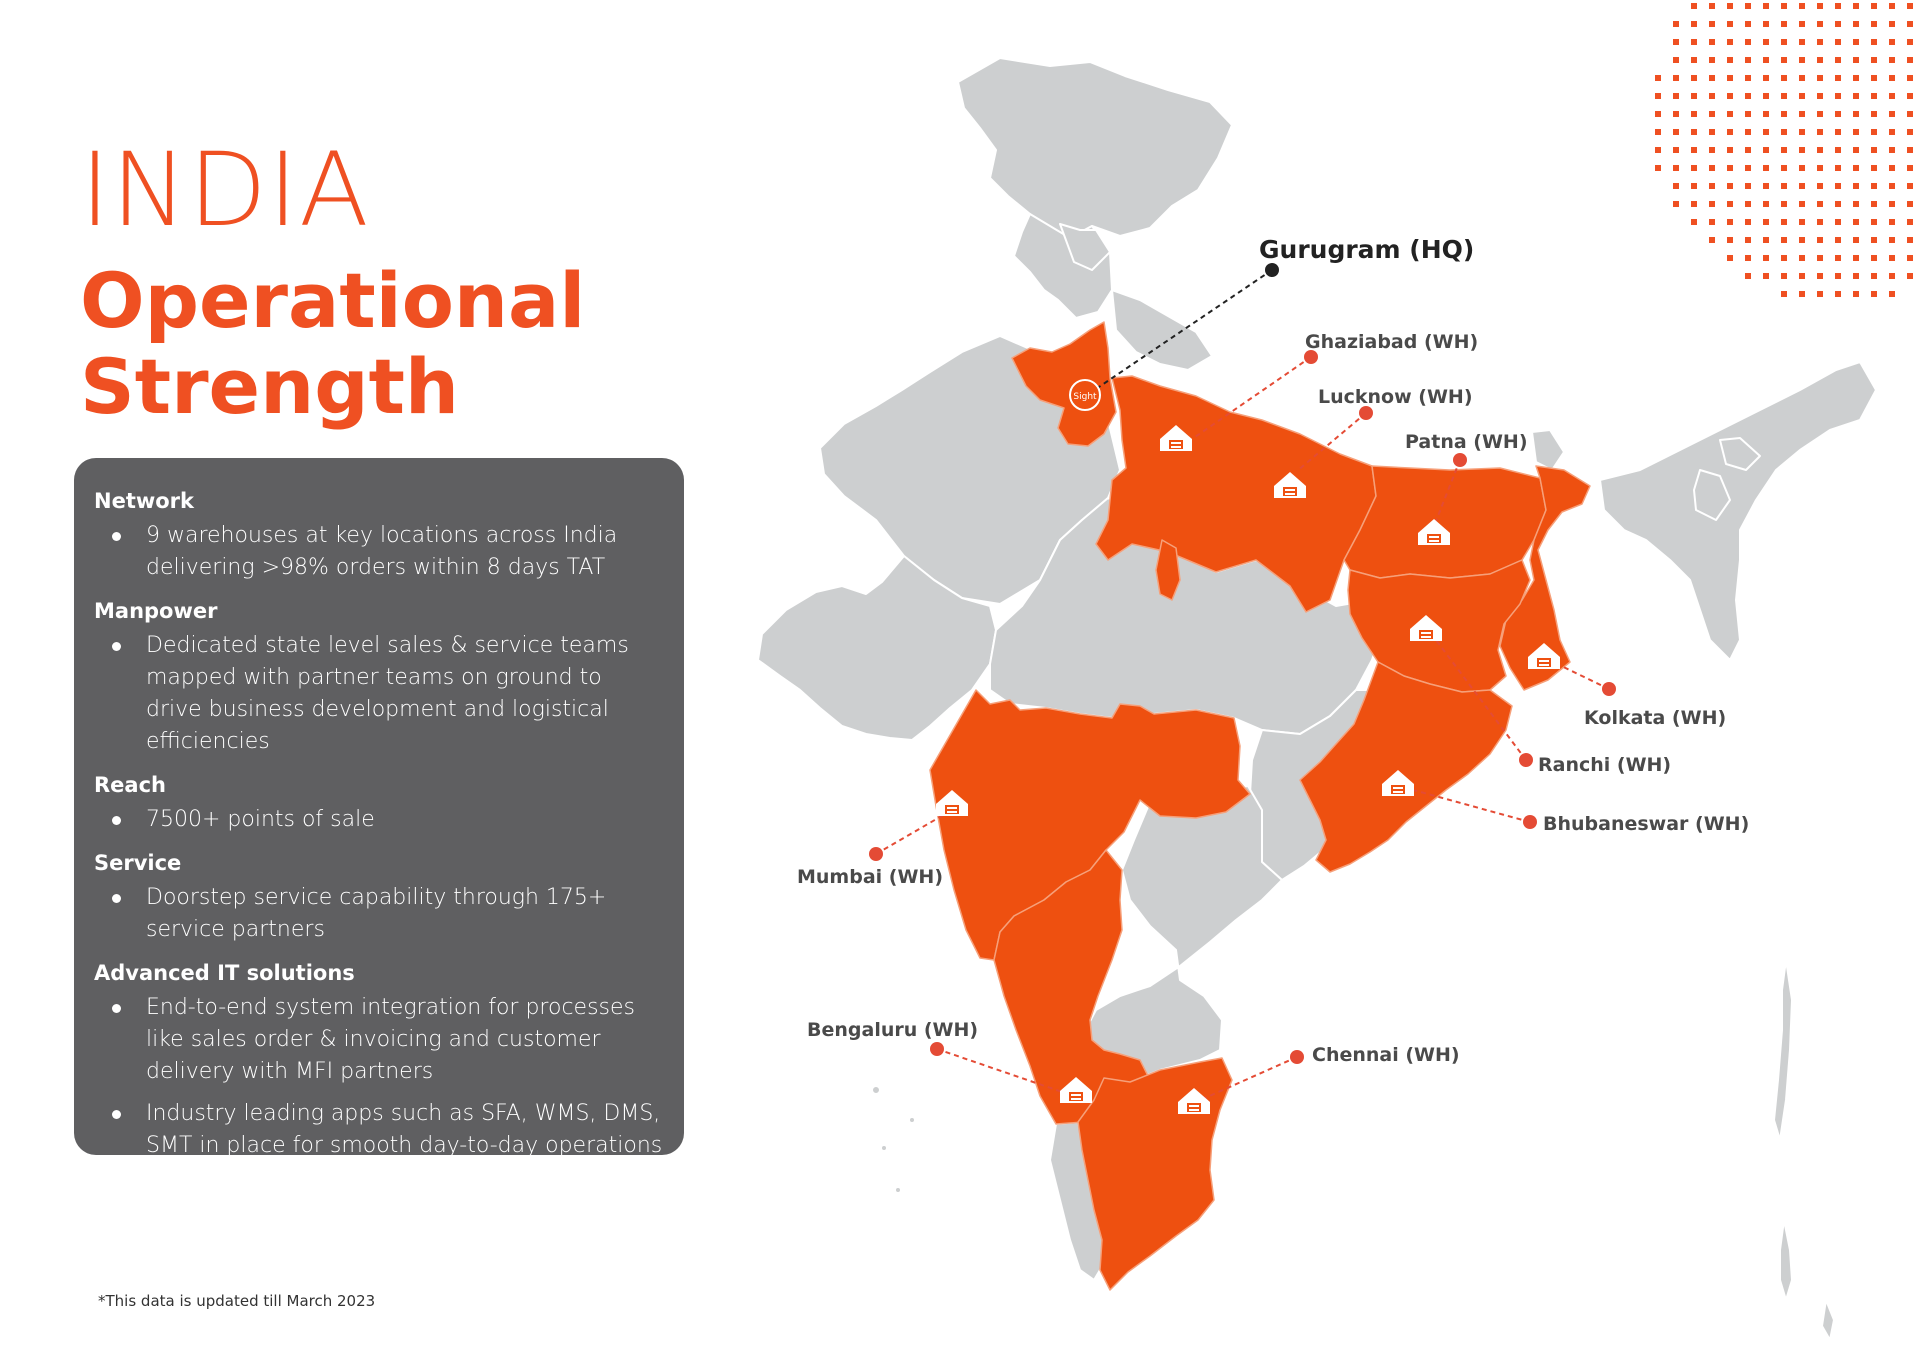  What do you see at coordinates (870, 877) in the screenshot?
I see `warehouse-label-mumbai: Mumbai (WH)` at bounding box center [870, 877].